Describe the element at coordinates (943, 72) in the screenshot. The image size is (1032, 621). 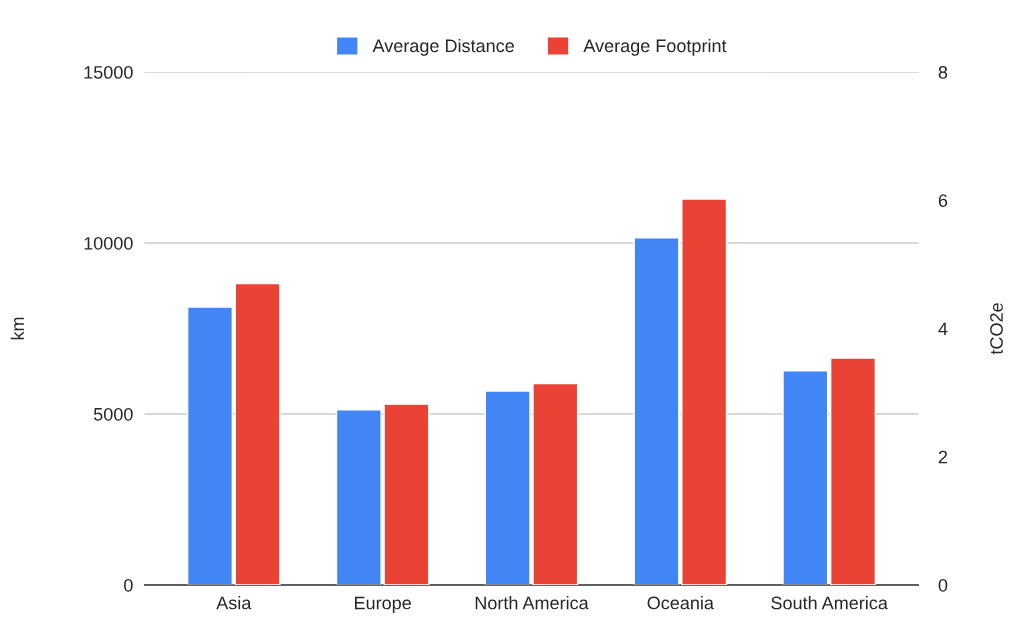
I see `y2-tick-label: 8` at that location.